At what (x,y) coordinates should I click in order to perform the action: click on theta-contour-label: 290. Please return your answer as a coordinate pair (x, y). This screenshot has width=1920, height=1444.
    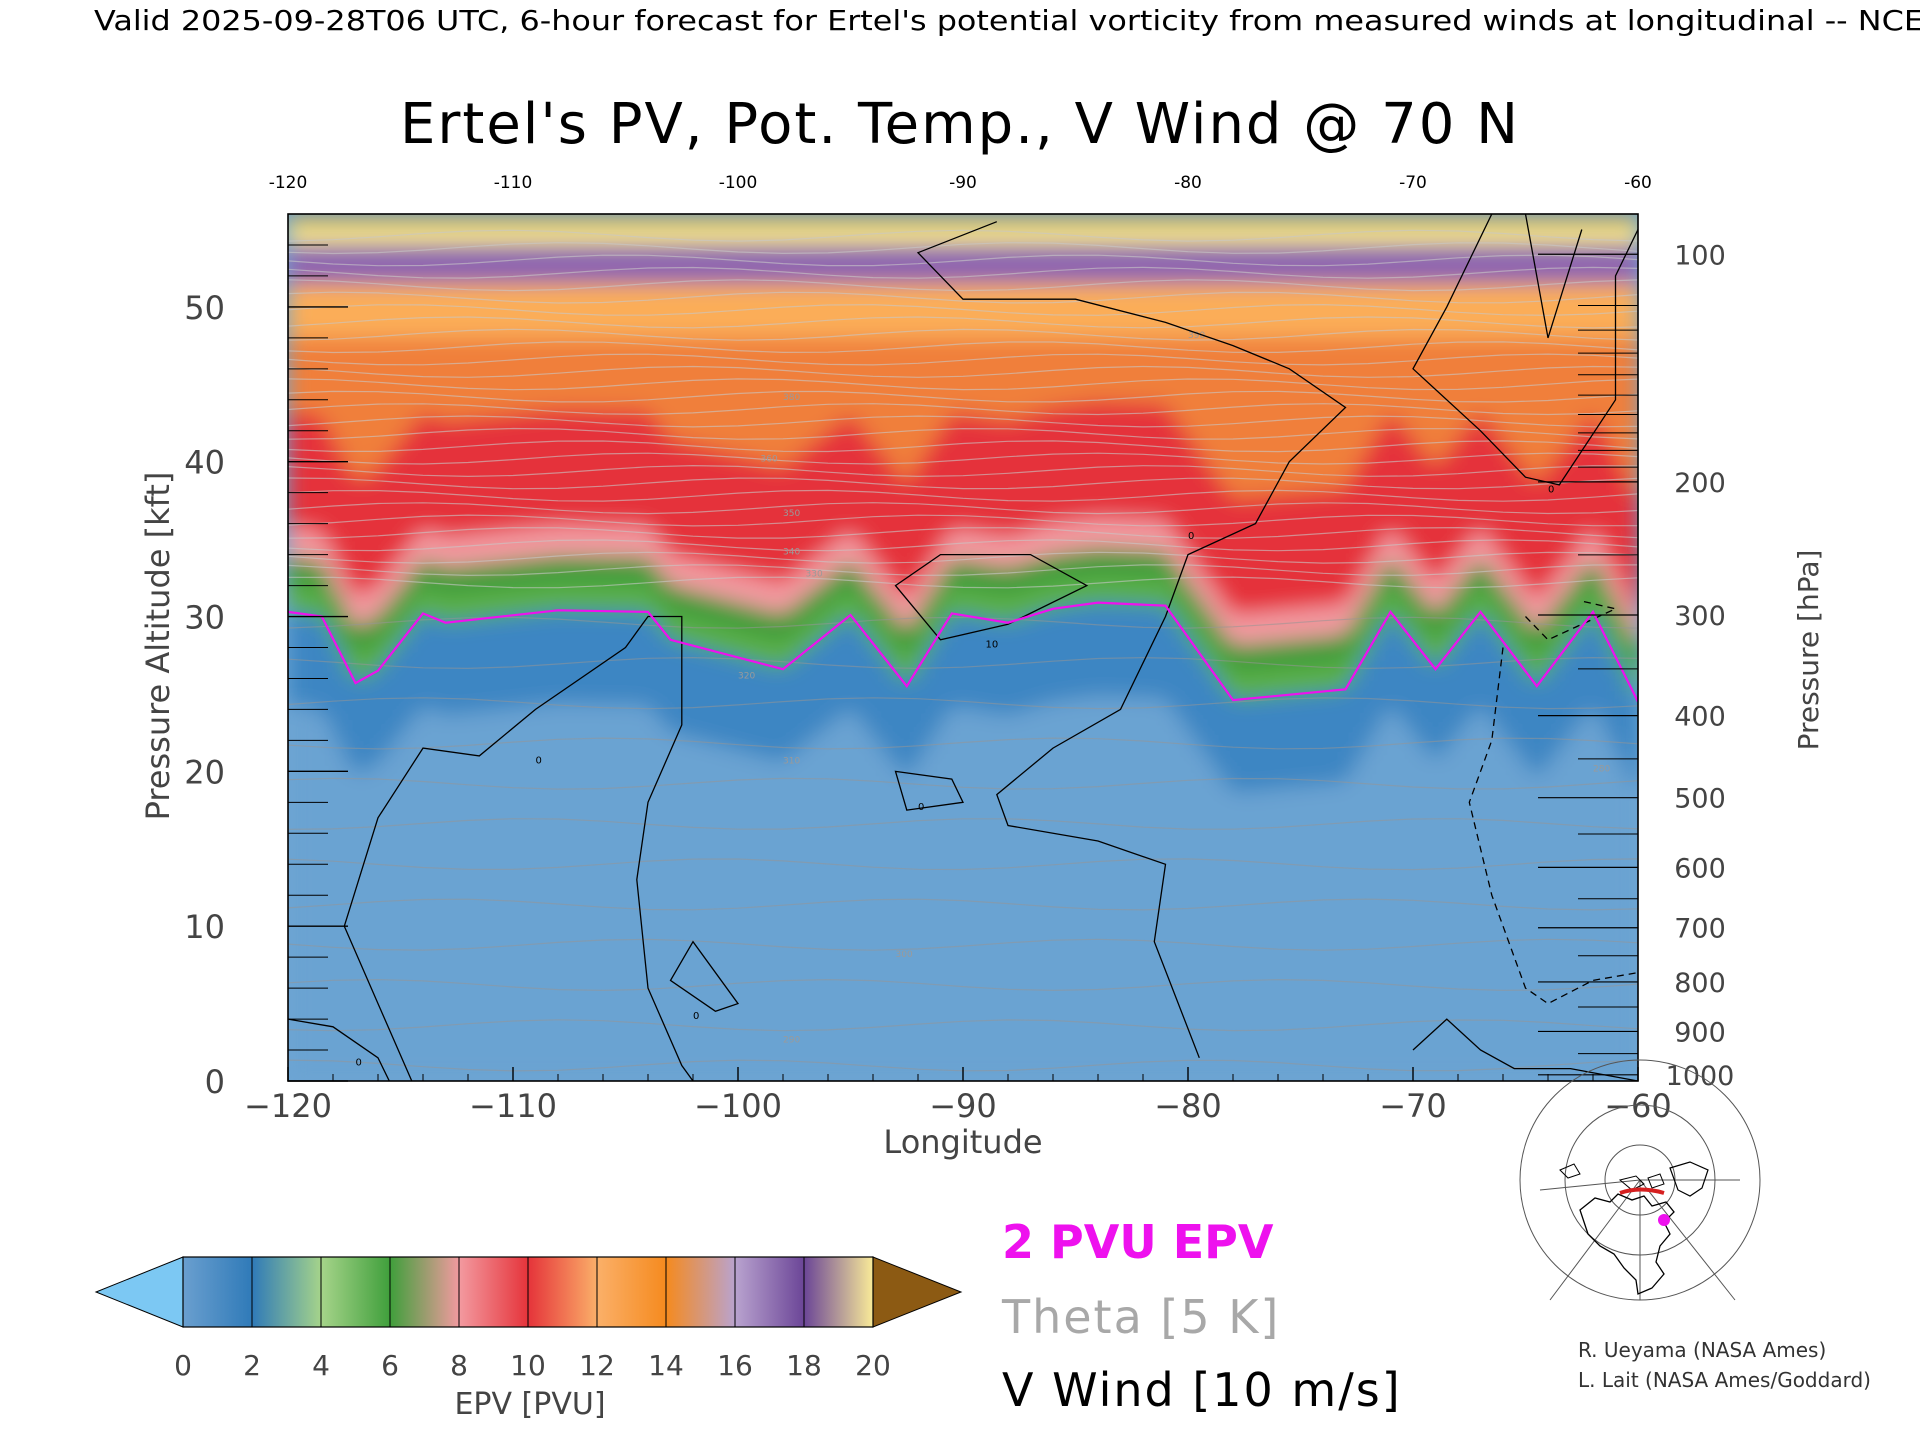
    Looking at the image, I should click on (791, 1040).